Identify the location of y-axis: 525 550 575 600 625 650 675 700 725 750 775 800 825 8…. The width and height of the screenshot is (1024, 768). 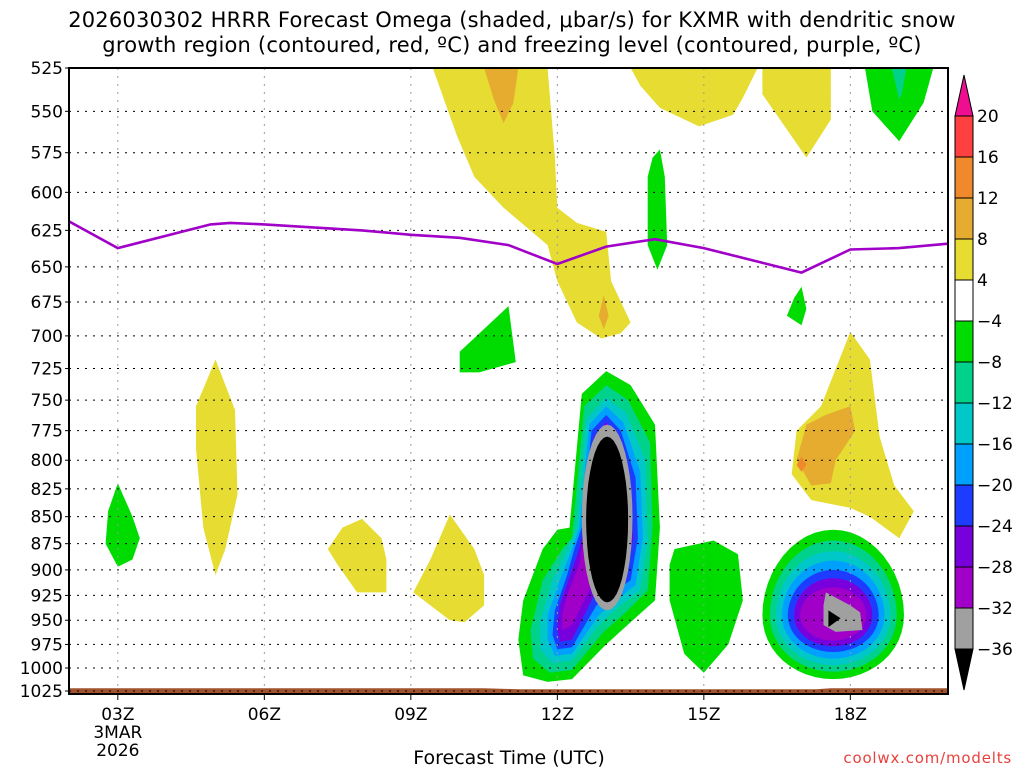
(44, 380).